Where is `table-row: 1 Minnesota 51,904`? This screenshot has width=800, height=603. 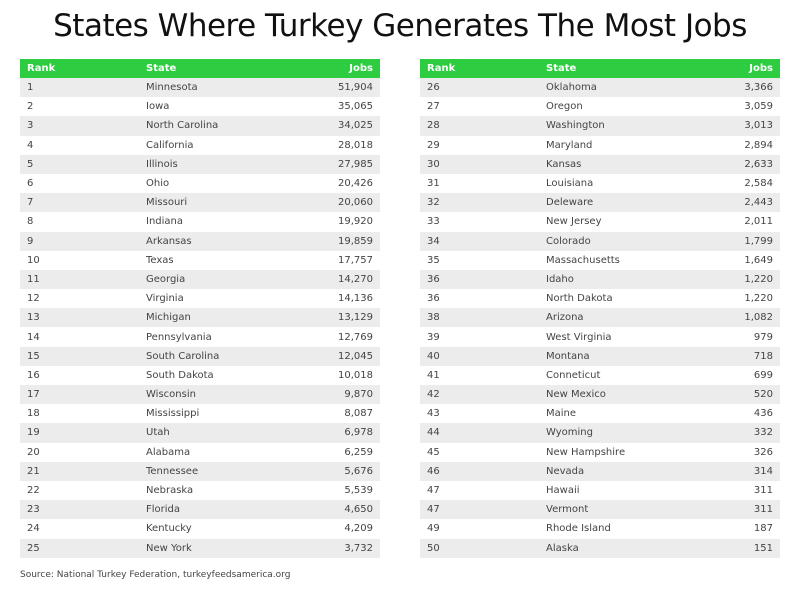
table-row: 1 Minnesota 51,904 is located at coordinates (200, 88).